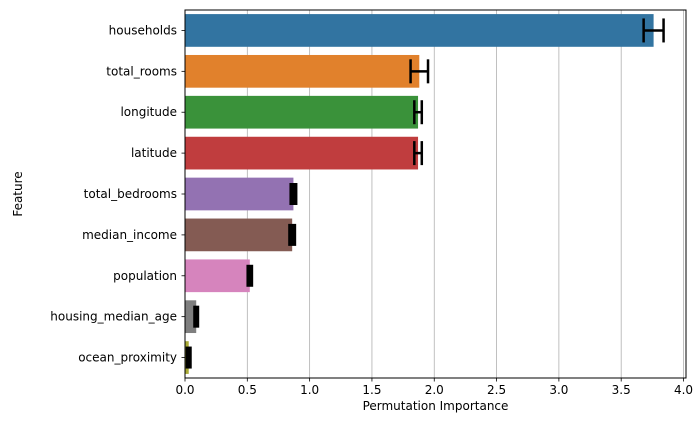 The image size is (699, 432). I want to click on error-bar-latitude, so click(418, 153).